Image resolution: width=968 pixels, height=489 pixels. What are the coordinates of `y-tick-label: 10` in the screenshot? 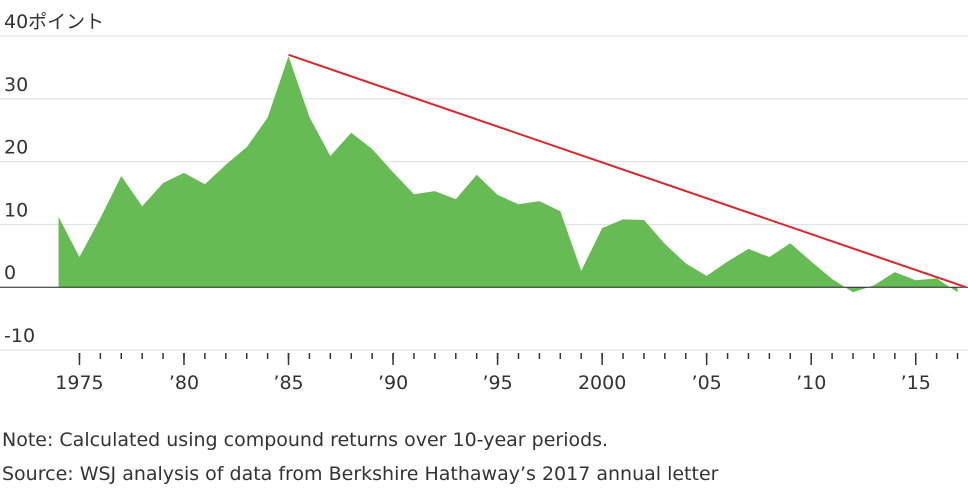 It's located at (16, 210).